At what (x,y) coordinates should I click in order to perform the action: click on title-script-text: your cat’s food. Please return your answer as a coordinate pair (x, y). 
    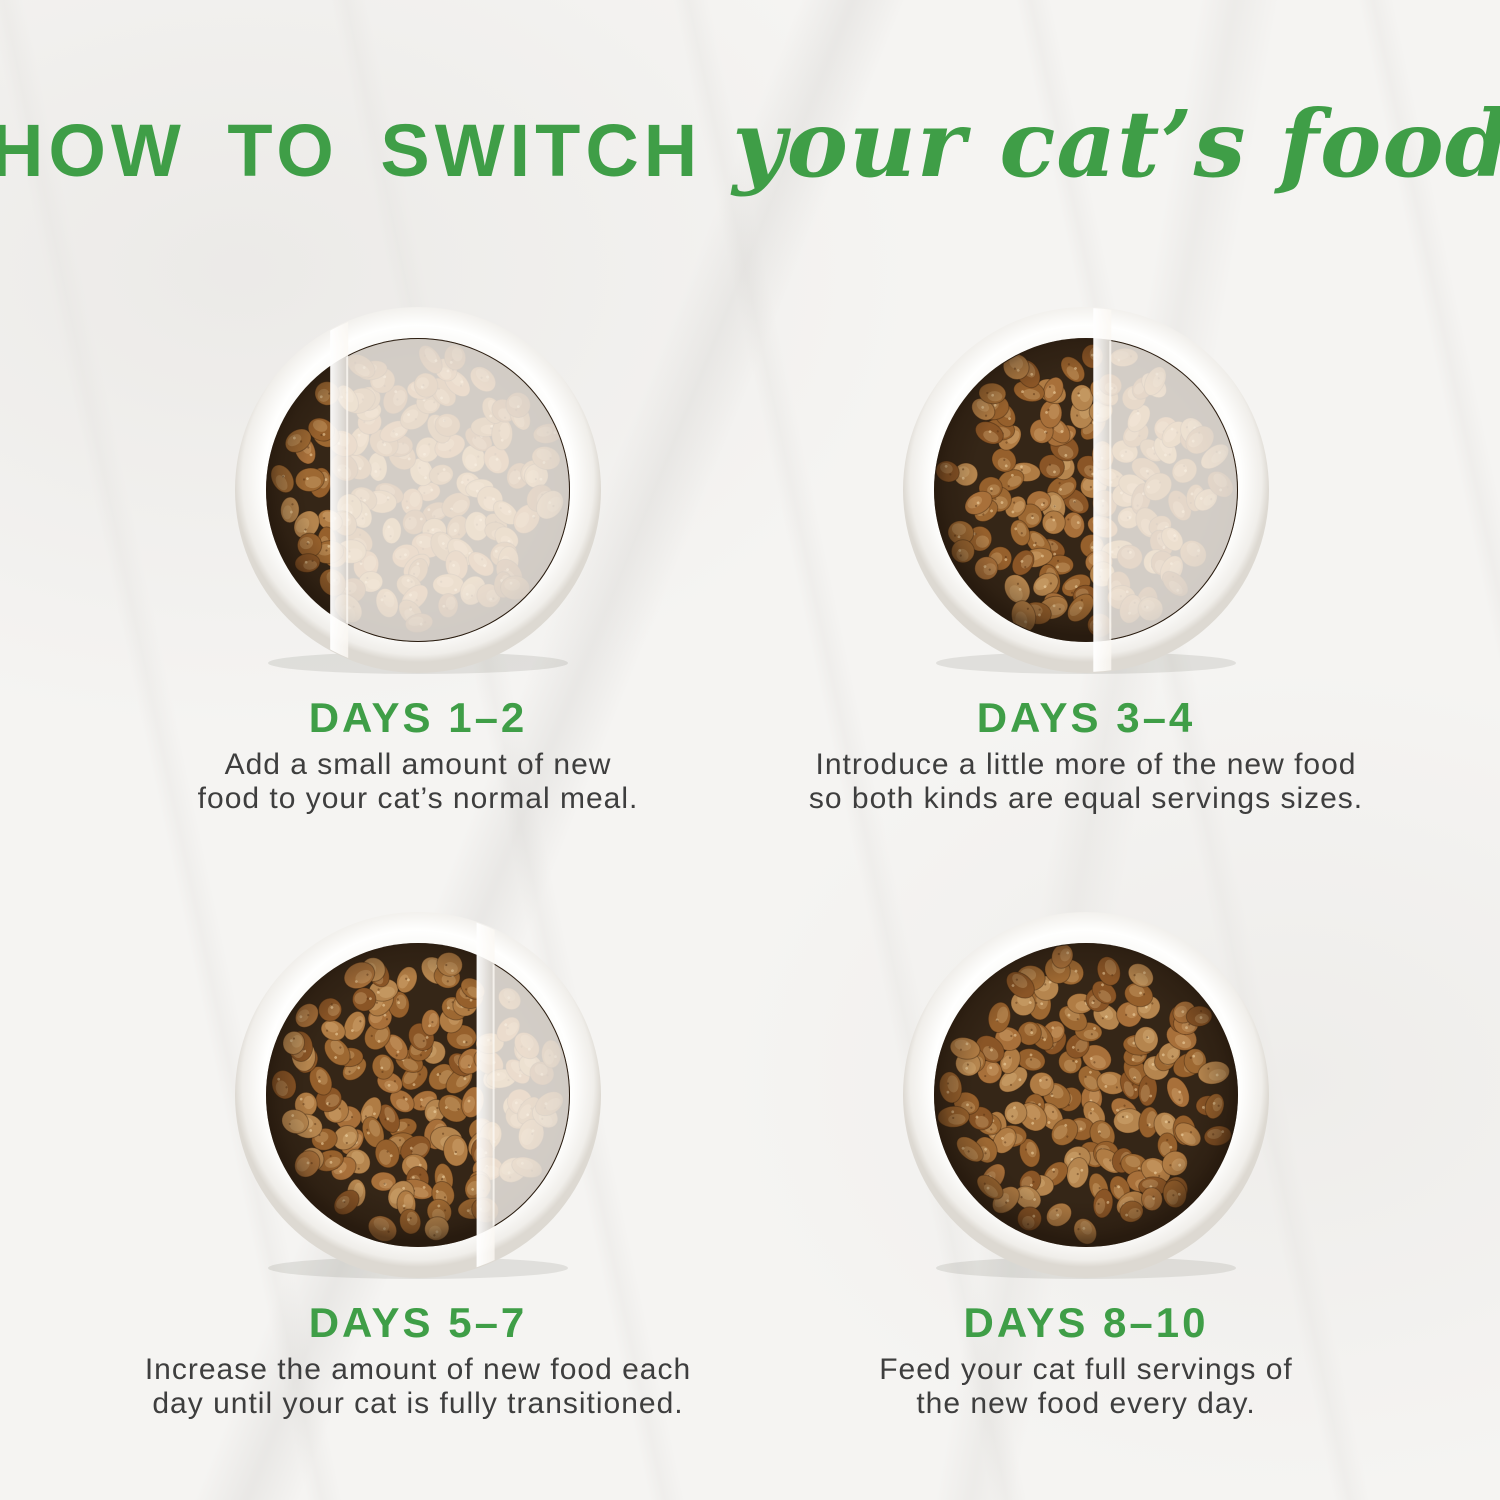
    Looking at the image, I should click on (1116, 144).